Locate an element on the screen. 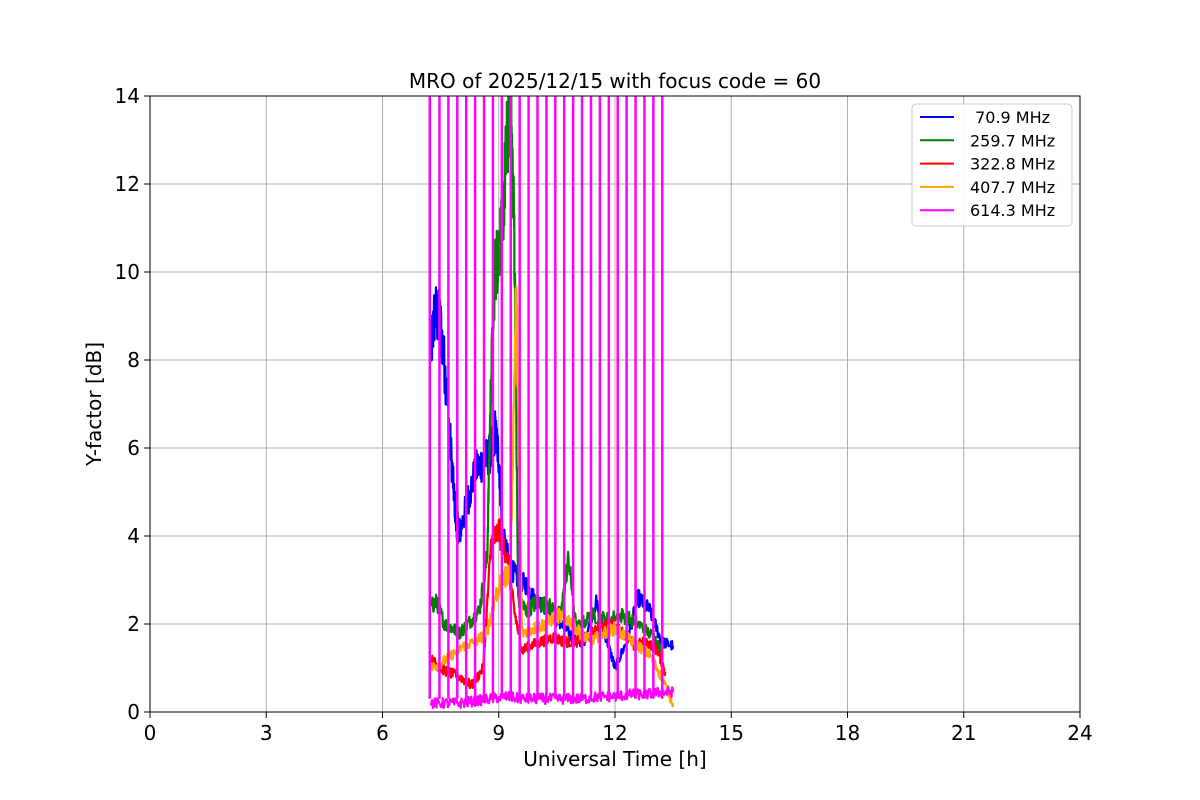  legend-label: 259.7 MHz is located at coordinates (1012, 140).